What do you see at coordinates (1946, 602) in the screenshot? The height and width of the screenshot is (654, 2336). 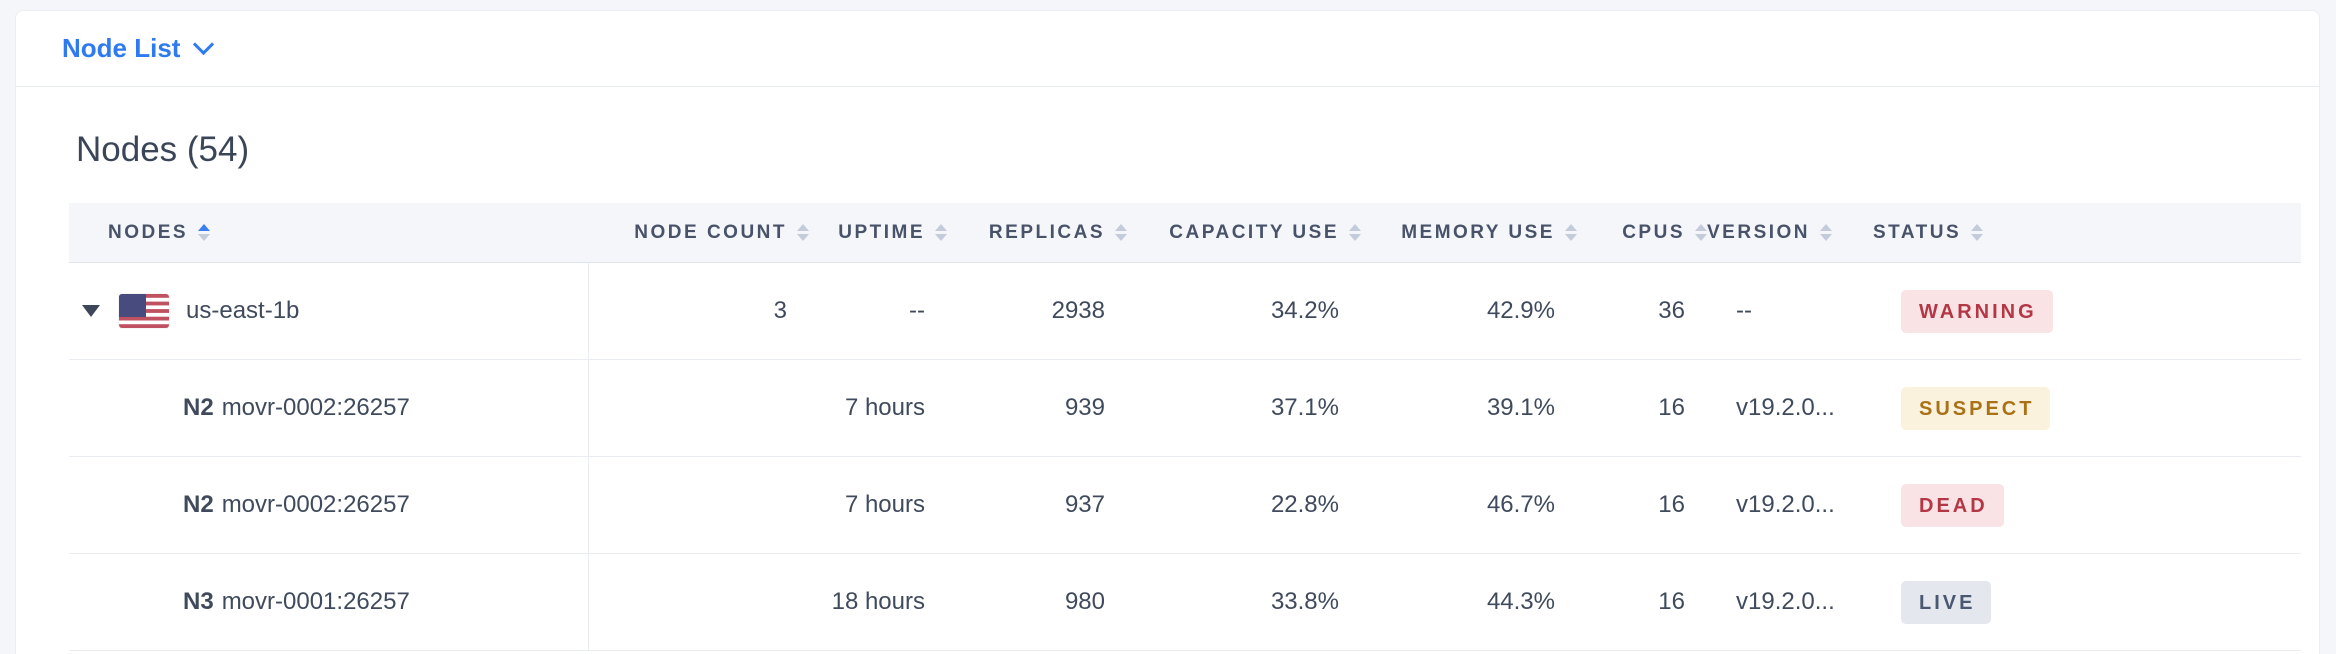 I see `status-badge: LIVE` at bounding box center [1946, 602].